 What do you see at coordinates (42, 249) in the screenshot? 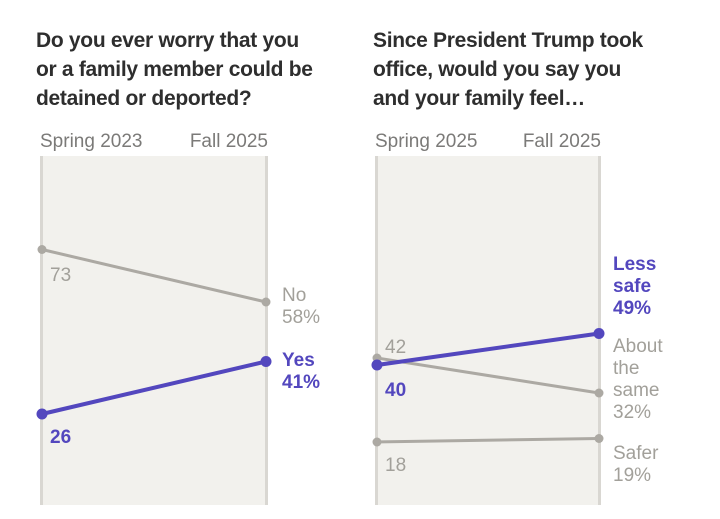
I see `point-no-start` at bounding box center [42, 249].